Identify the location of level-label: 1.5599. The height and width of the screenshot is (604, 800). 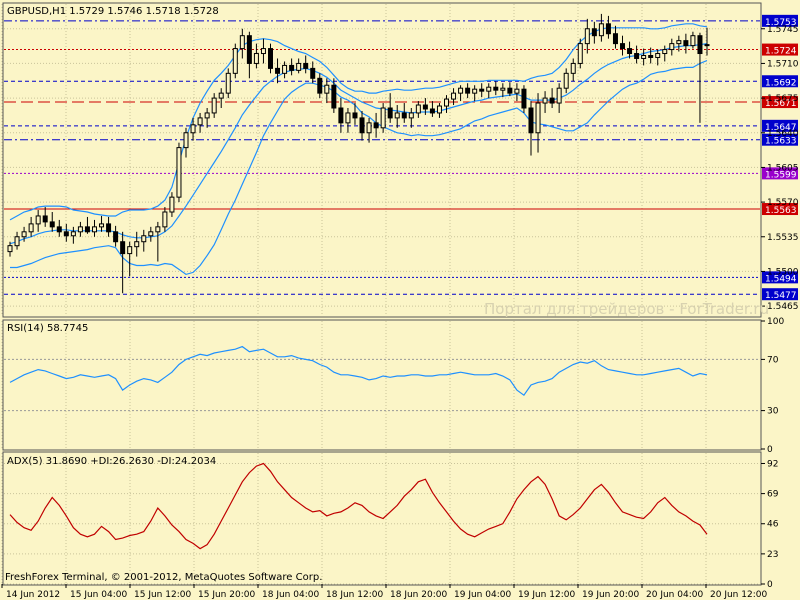
(781, 175).